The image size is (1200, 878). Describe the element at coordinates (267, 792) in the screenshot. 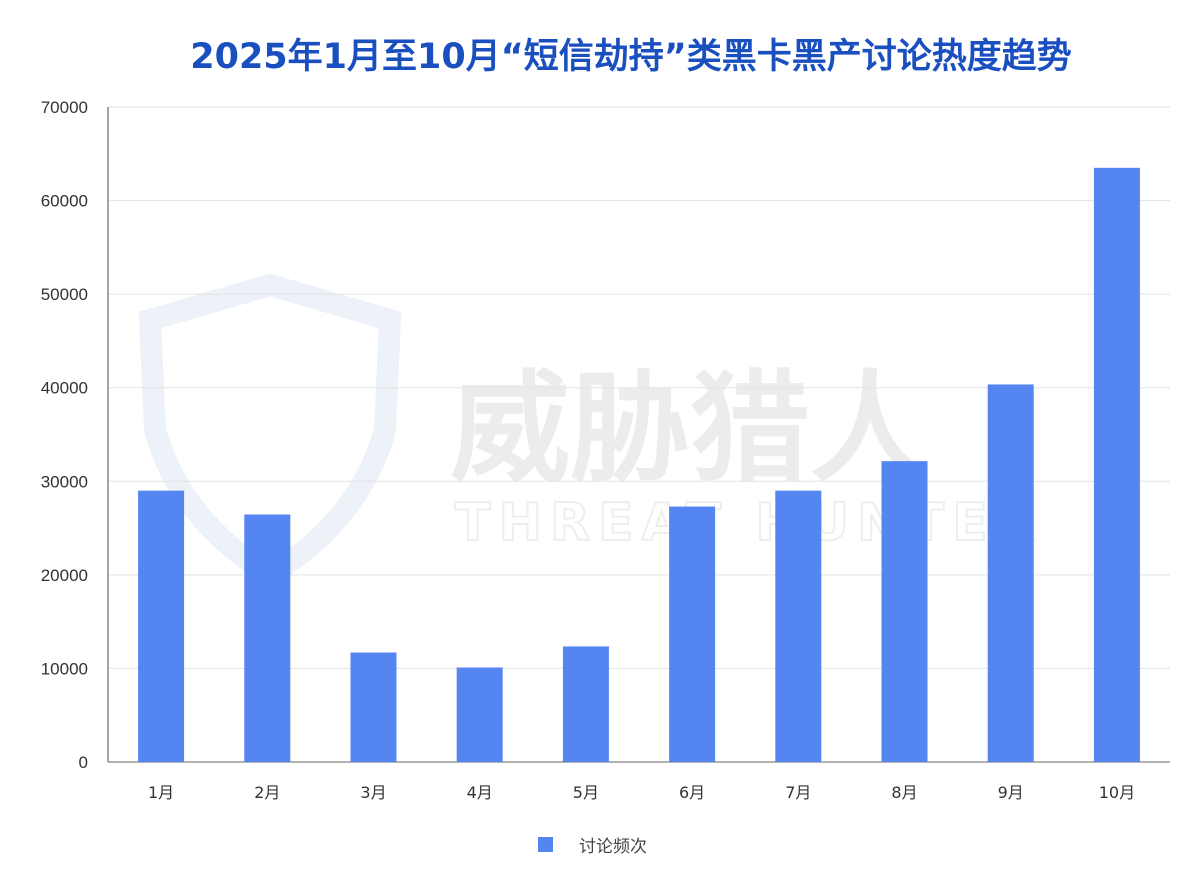

I see `x-tick-label: 2月` at that location.